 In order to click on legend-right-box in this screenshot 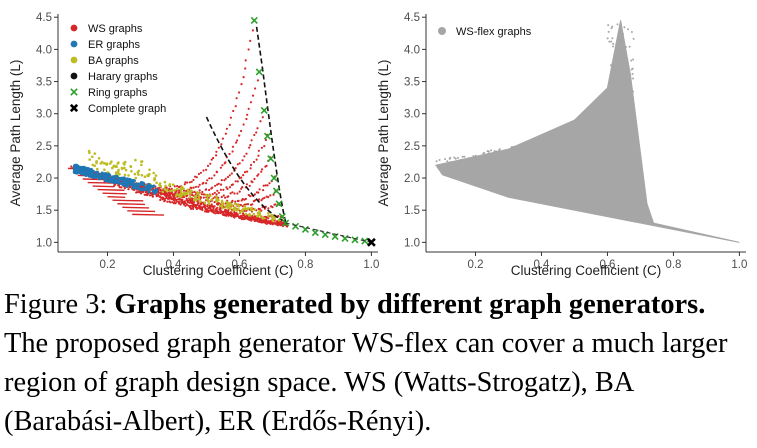, I will do `click(486, 31)`.